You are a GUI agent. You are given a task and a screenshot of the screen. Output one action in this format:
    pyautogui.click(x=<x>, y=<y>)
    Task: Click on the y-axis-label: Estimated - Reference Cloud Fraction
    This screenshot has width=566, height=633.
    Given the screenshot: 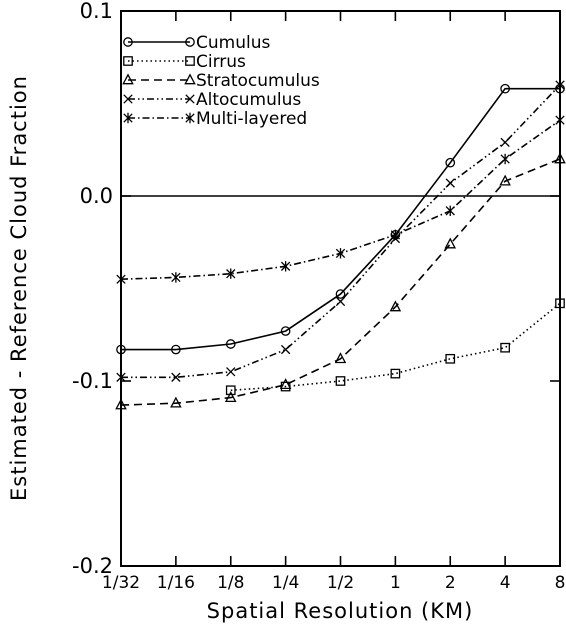 What is the action you would take?
    pyautogui.click(x=19, y=288)
    